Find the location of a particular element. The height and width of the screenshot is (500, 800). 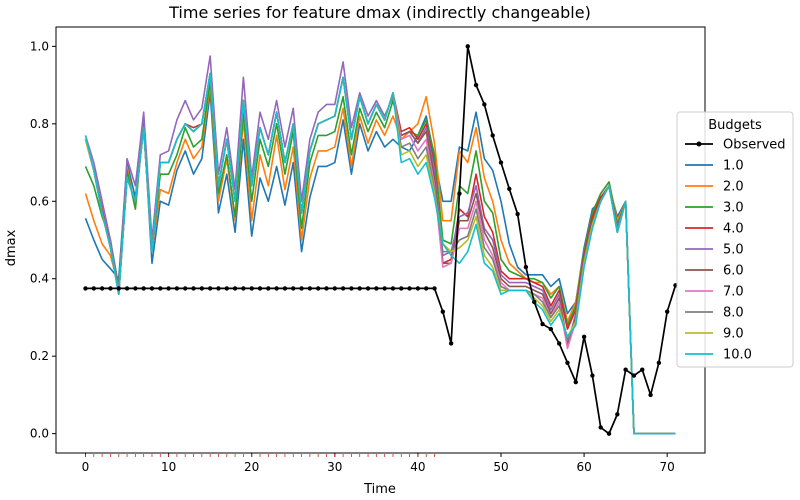

legend-box is located at coordinates (735, 239).